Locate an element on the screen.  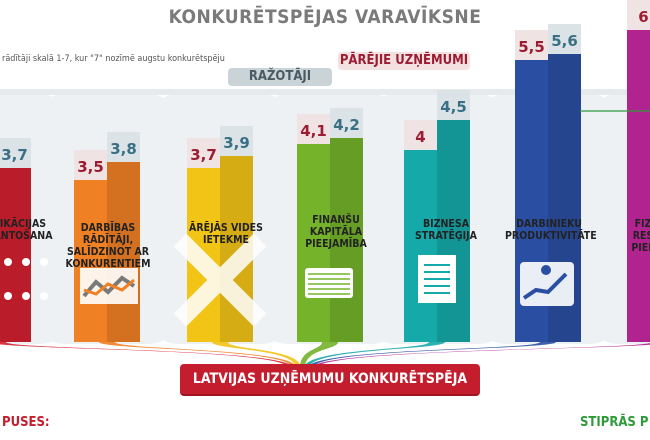
value-label-others: 6 is located at coordinates (643, 17).